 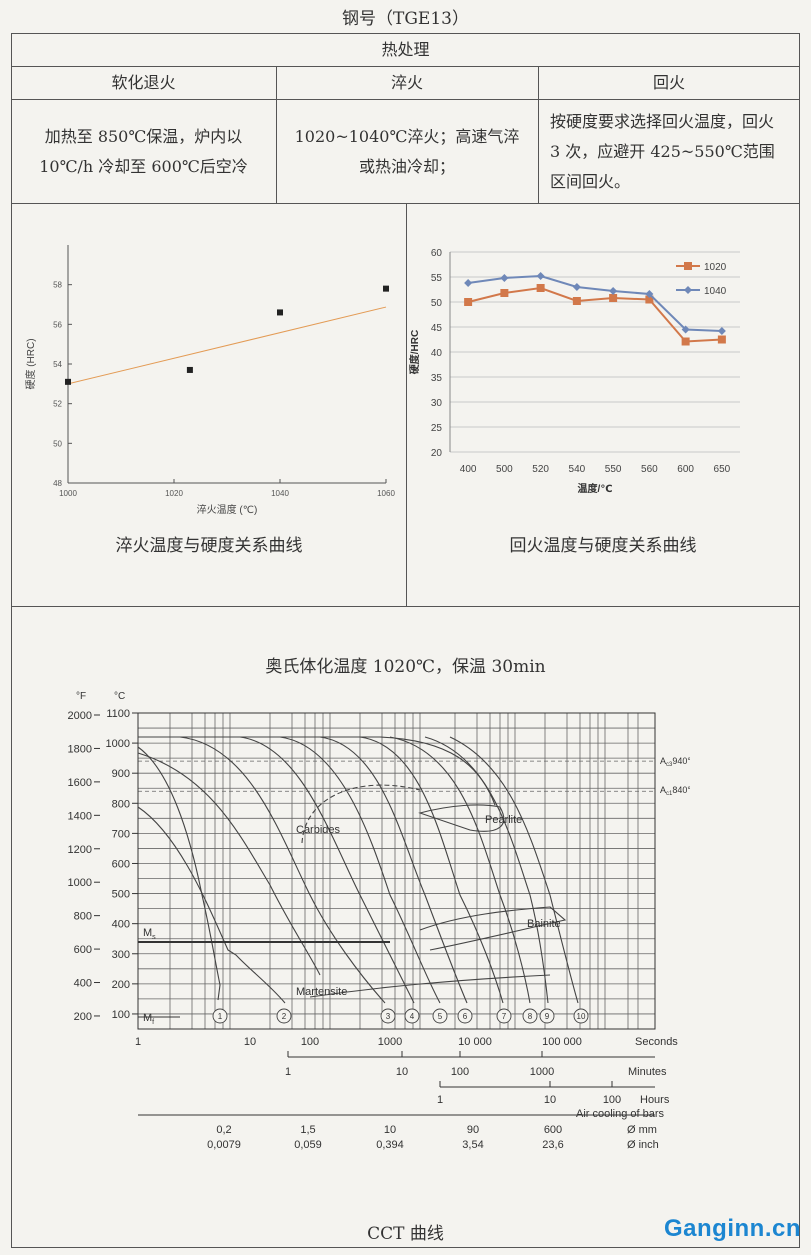 What do you see at coordinates (80, 749) in the screenshot?
I see `fahrenheit-tick: 1800` at bounding box center [80, 749].